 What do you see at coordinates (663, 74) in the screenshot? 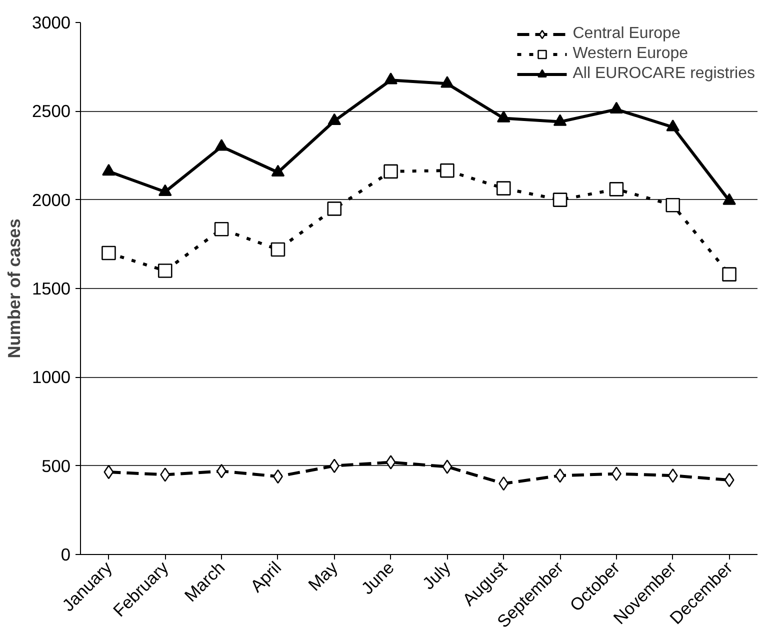
I see `legend-label: All EUROCARE registries` at bounding box center [663, 74].